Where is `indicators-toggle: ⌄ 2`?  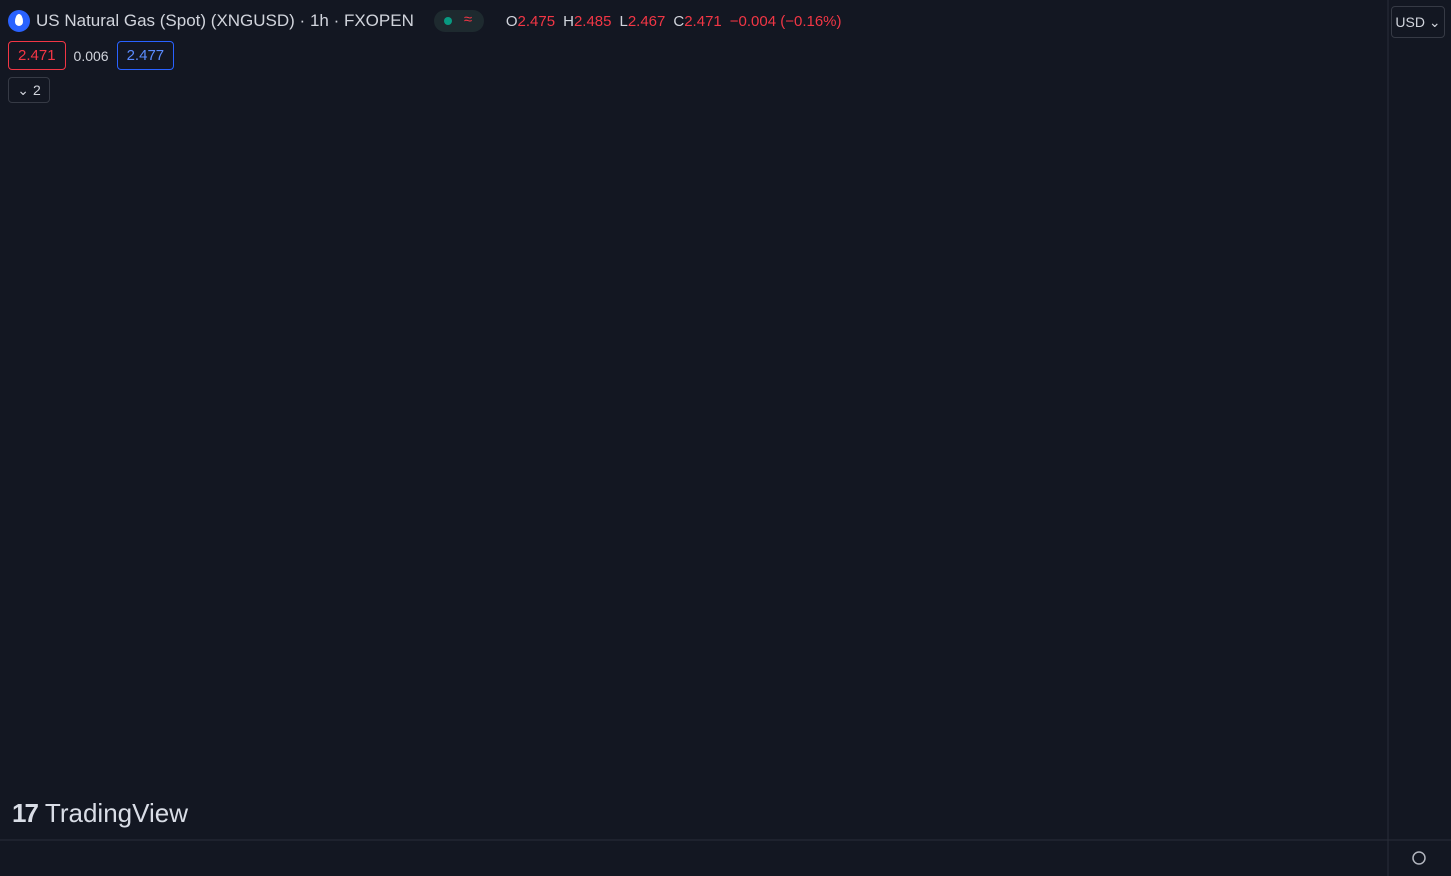 indicators-toggle: ⌄ 2 is located at coordinates (29, 90).